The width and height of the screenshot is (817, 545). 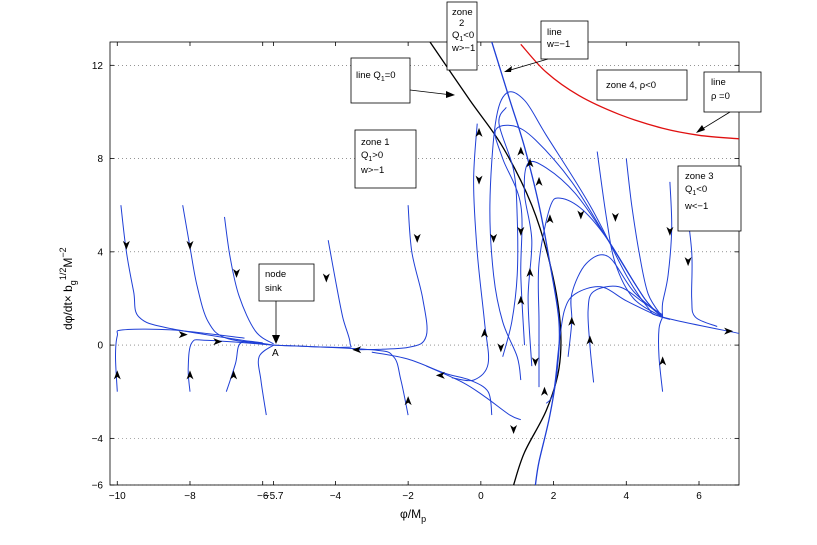 I want to click on svg-text: zone 1, so click(x=375, y=142).